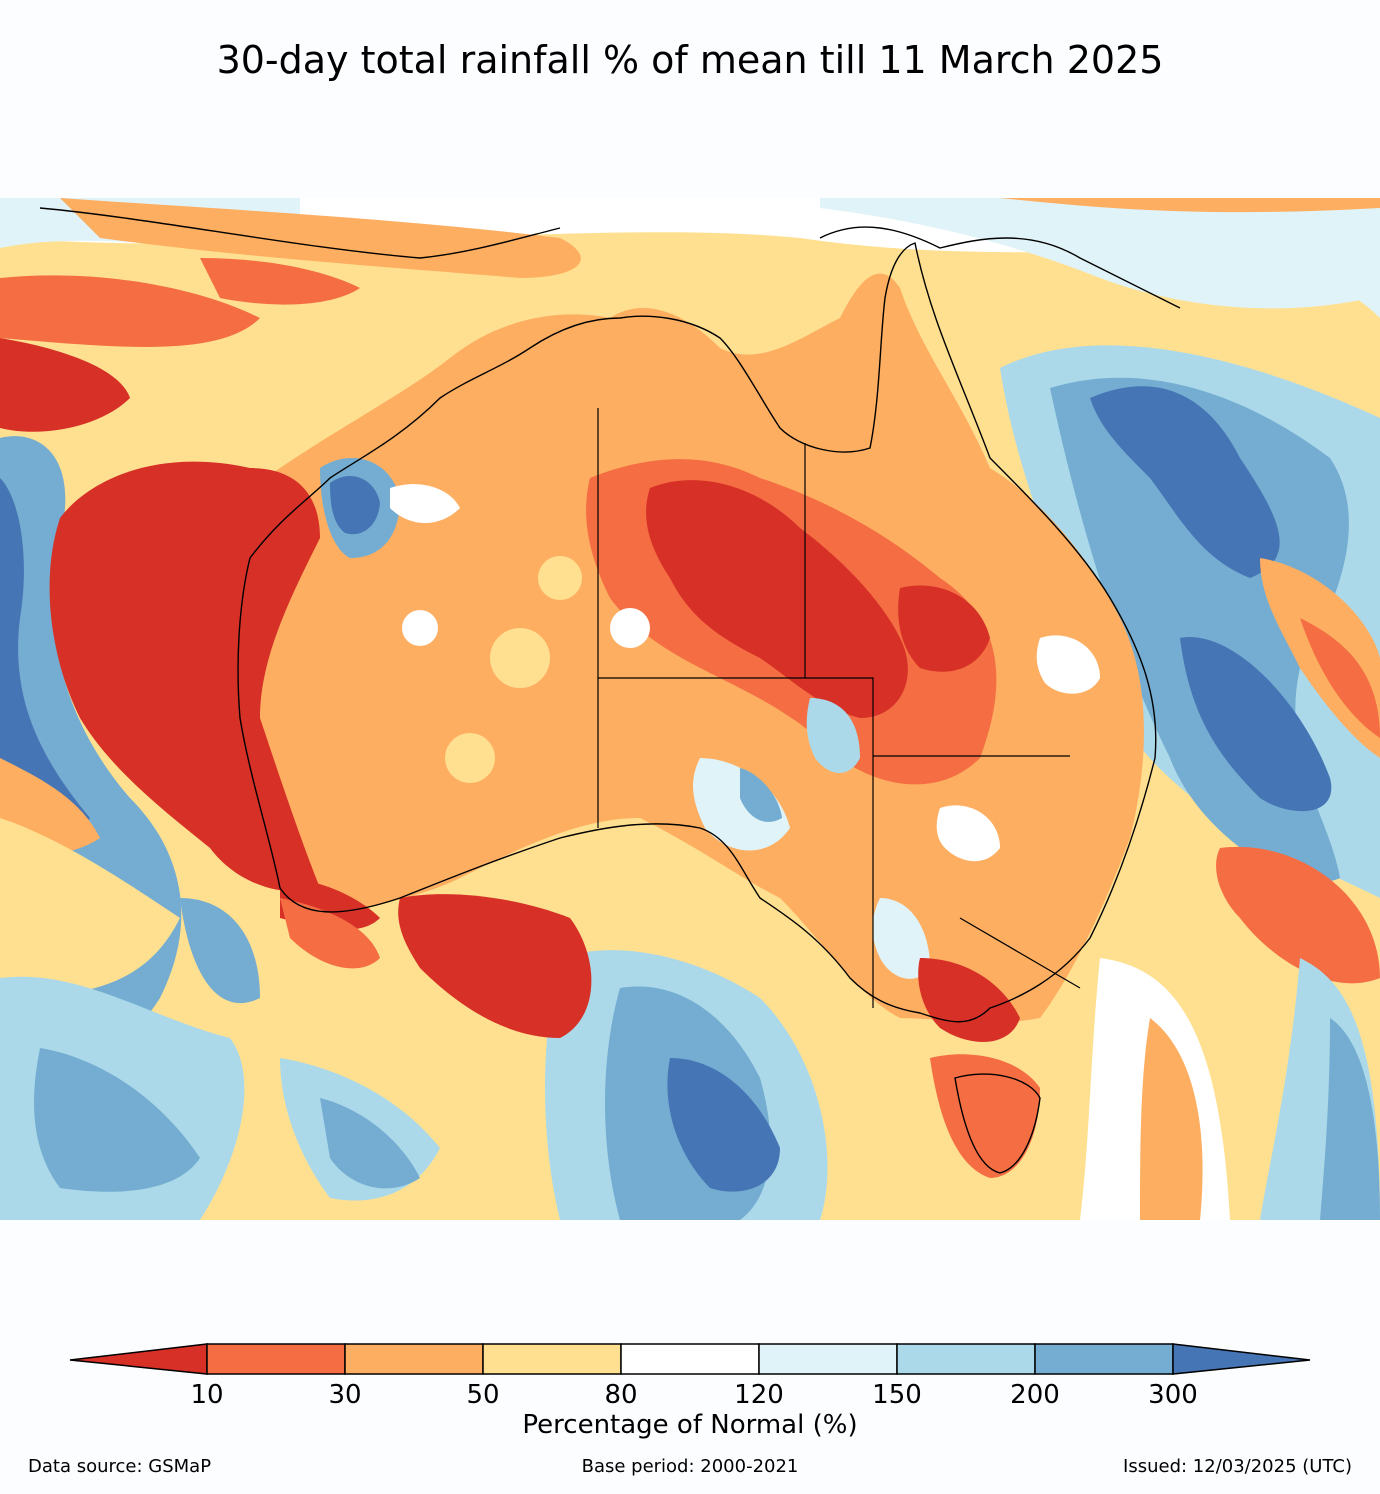 This screenshot has width=1380, height=1494. Describe the element at coordinates (1241, 1359) in the screenshot. I see `colorbar-high-extend` at that location.